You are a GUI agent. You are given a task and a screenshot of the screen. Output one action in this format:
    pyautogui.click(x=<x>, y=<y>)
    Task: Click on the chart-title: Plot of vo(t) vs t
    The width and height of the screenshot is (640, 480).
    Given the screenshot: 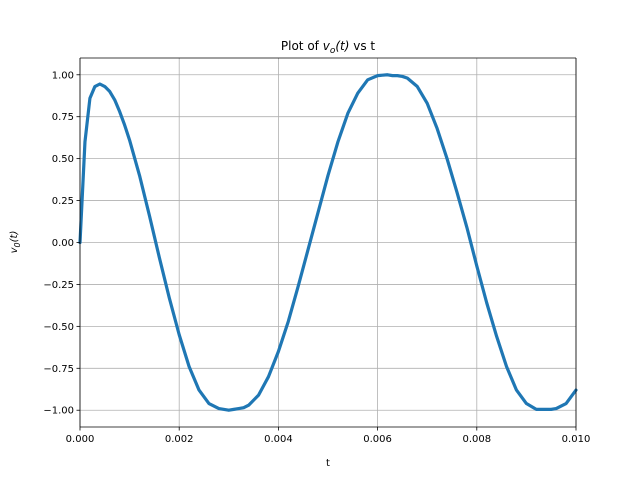 What is the action you would take?
    pyautogui.click(x=328, y=47)
    